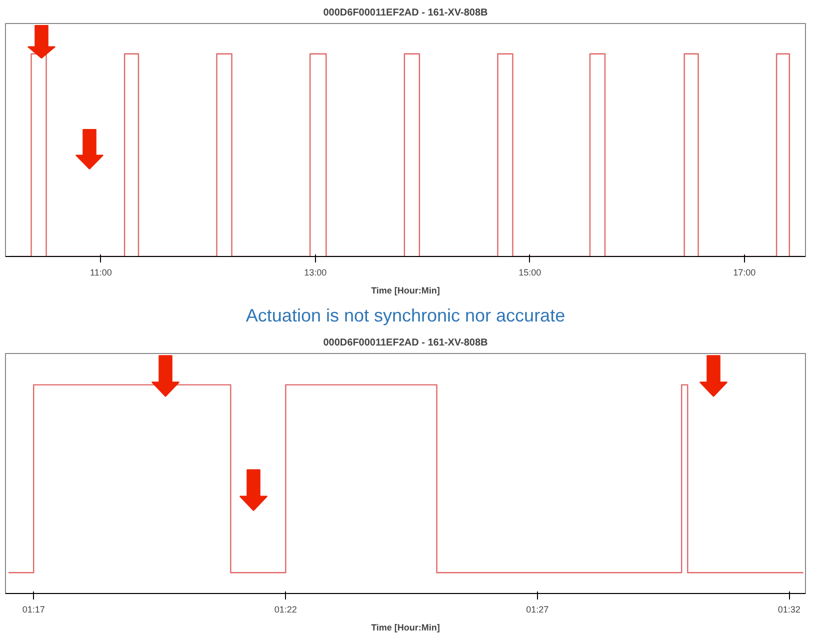 This screenshot has height=642, width=817. Describe the element at coordinates (101, 273) in the screenshot. I see `x-tick-label: 11:00` at that location.